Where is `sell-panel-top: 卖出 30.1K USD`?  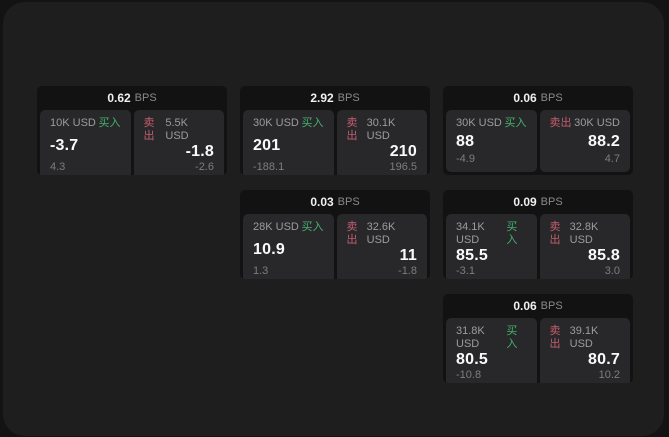 sell-panel-top: 卖出 30.1K USD is located at coordinates (382, 130).